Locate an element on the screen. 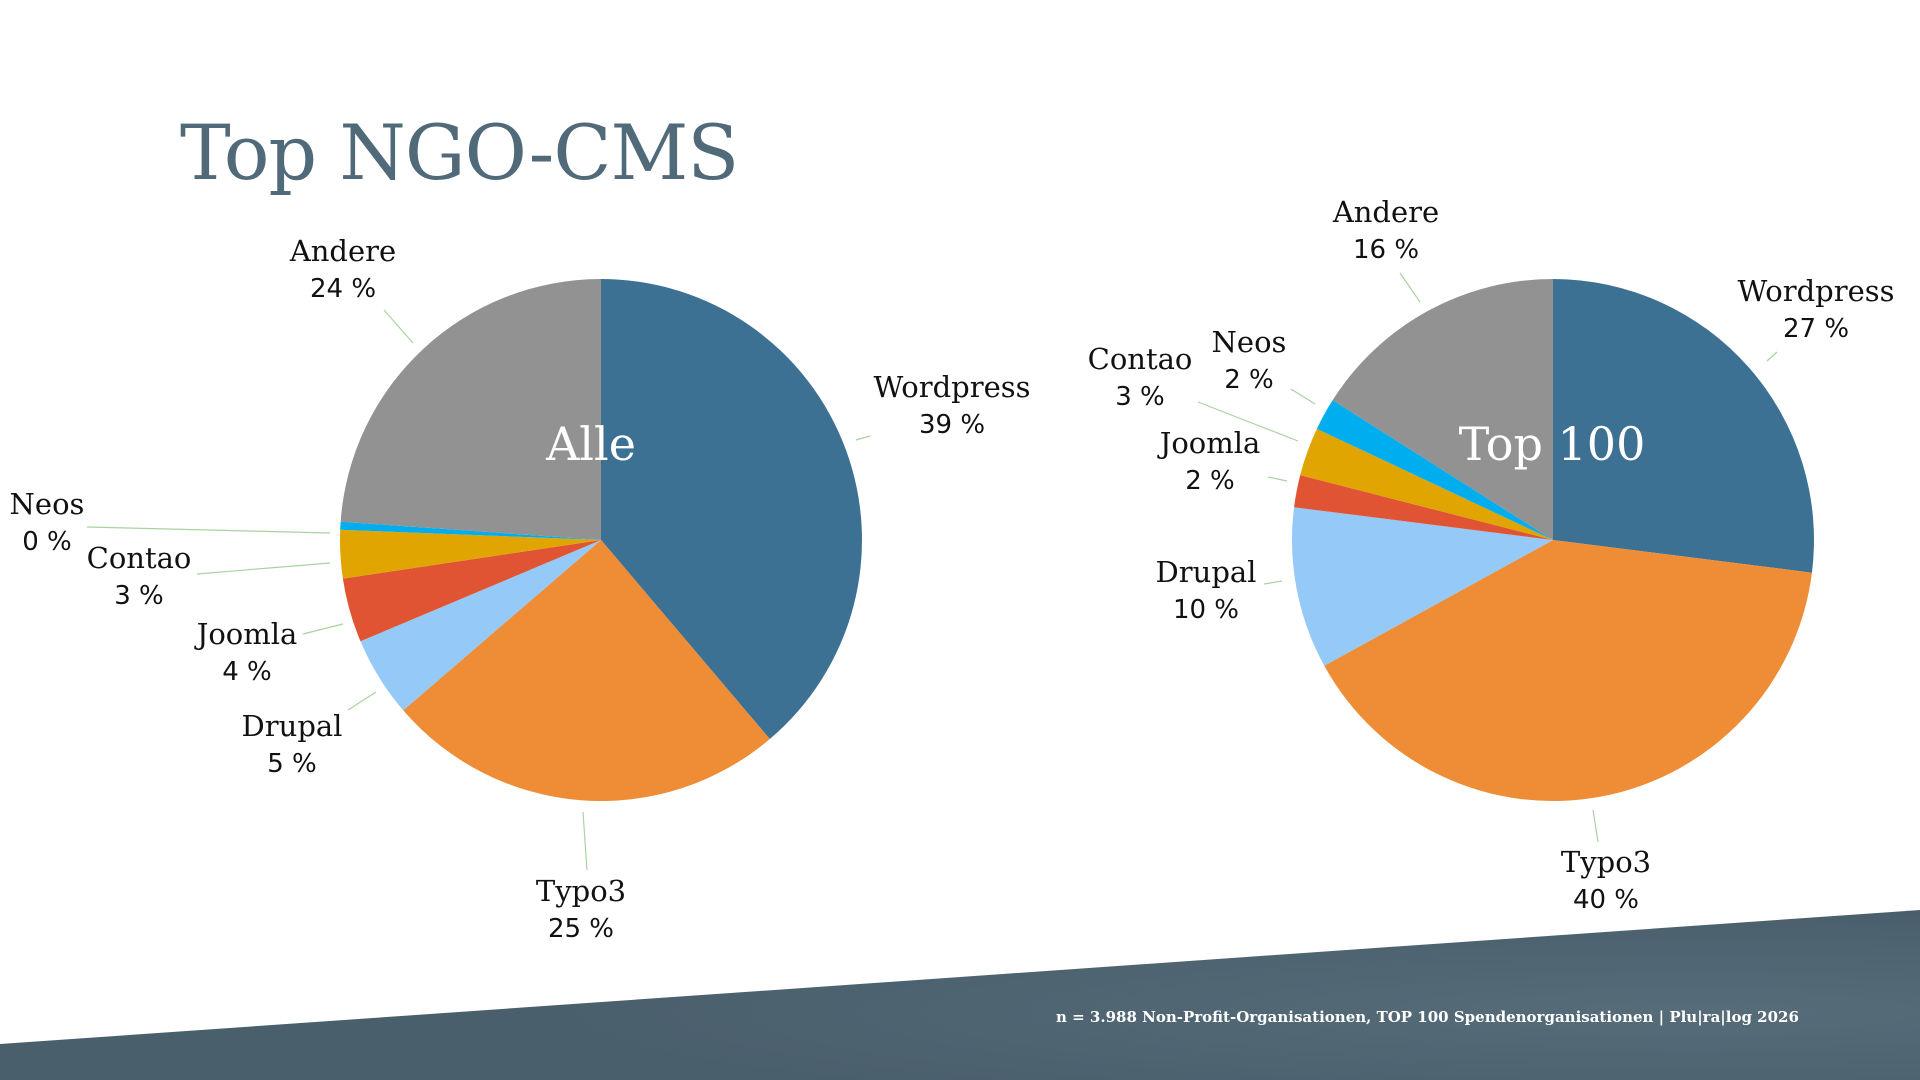  label-andere-top100: Andere 16 % is located at coordinates (1386, 230).